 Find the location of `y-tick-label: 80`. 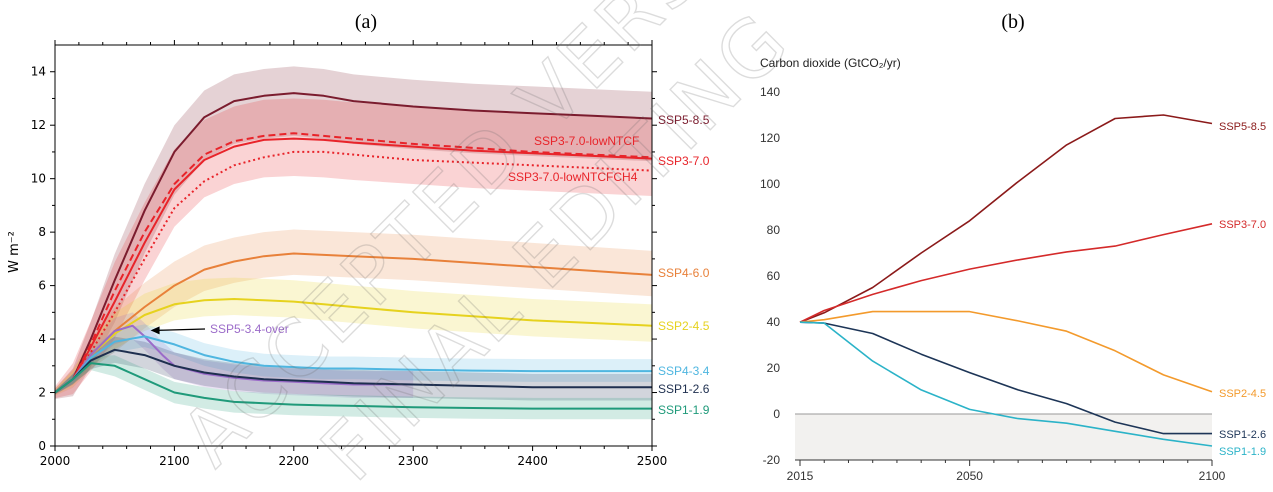

y-tick-label: 80 is located at coordinates (774, 230).